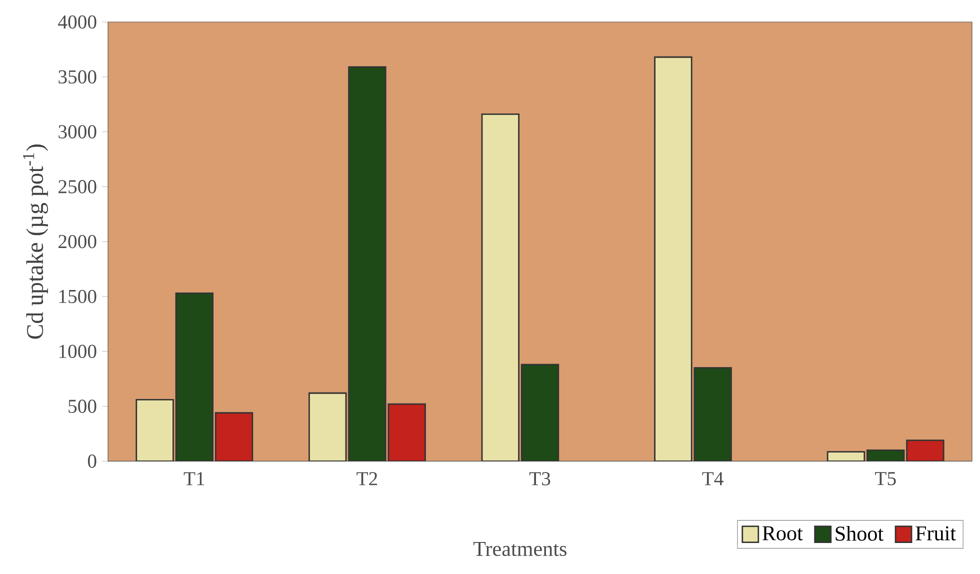 This screenshot has height=574, width=980. Describe the element at coordinates (77, 351) in the screenshot. I see `y-tick-label: 1000` at that location.